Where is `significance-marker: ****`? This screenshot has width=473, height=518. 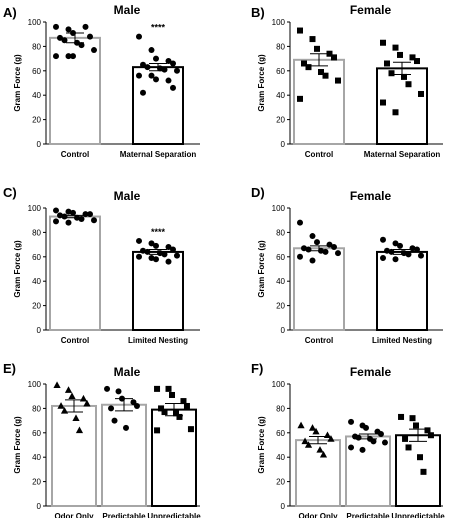 significance-marker: **** is located at coordinates (158, 28).